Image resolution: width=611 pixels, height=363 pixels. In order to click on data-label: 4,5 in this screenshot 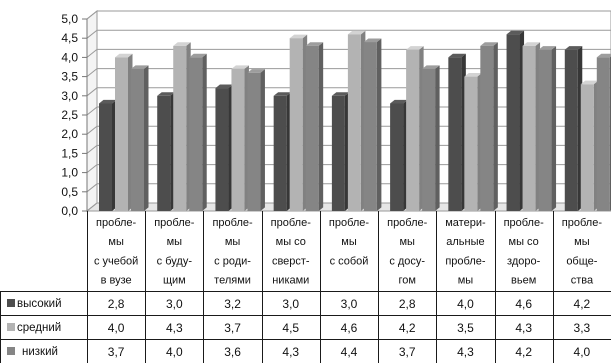, I will do `click(290, 328)`.